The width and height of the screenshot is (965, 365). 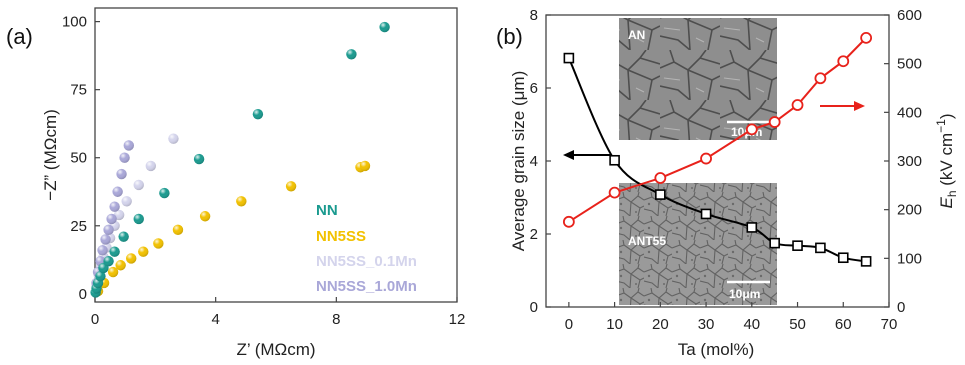 What do you see at coordinates (842, 106) in the screenshot?
I see `right-axis-arrow` at bounding box center [842, 106].